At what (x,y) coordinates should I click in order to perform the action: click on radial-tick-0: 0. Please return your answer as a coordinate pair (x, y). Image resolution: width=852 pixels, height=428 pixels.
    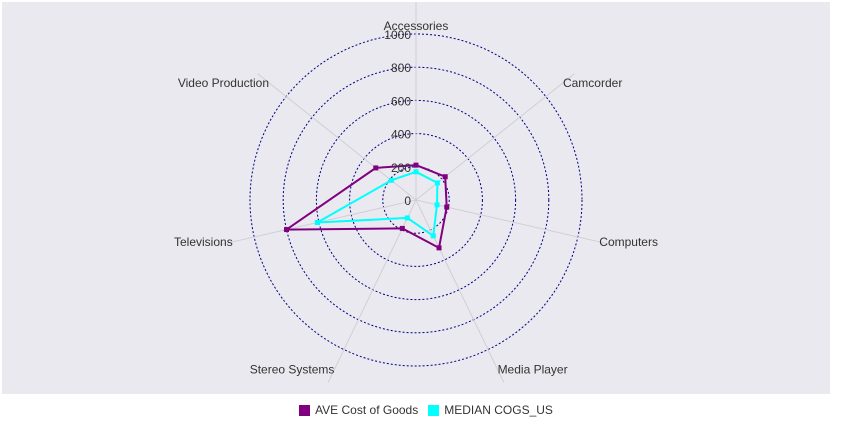
    Looking at the image, I should click on (407, 201).